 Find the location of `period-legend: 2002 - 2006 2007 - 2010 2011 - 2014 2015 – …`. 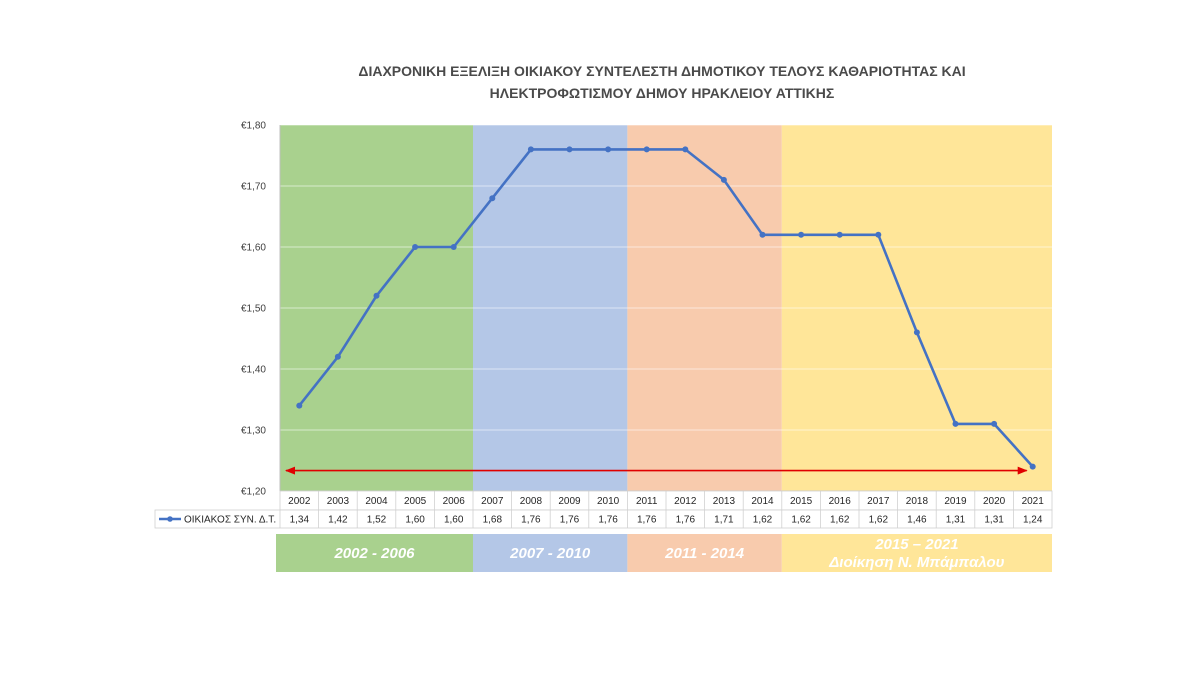

period-legend: 2002 - 2006 2007 - 2010 2011 - 2014 2015 – … is located at coordinates (664, 553).